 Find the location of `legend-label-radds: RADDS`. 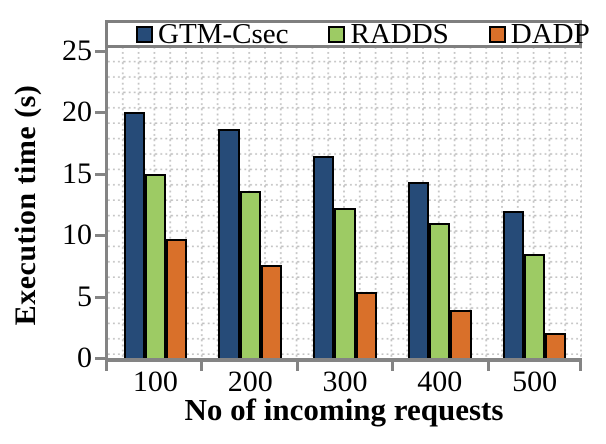

legend-label-radds: RADDS is located at coordinates (399, 33).